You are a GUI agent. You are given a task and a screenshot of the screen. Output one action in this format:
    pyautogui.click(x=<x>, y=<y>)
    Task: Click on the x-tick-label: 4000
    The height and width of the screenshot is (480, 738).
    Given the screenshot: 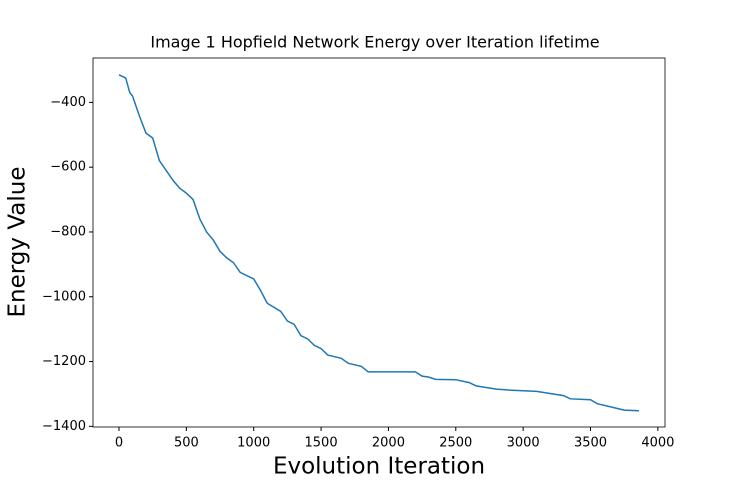 What is the action you would take?
    pyautogui.click(x=657, y=443)
    